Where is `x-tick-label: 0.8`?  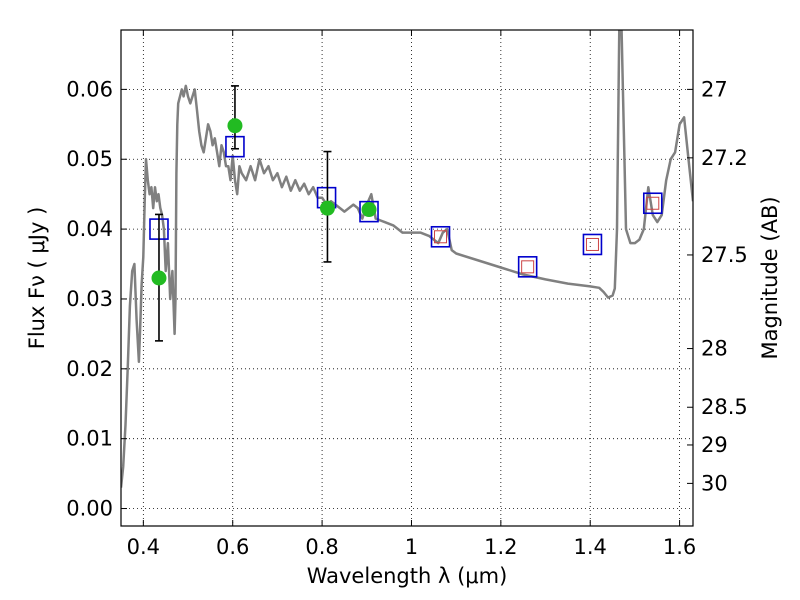
x-tick-label: 0.8 is located at coordinates (321, 547).